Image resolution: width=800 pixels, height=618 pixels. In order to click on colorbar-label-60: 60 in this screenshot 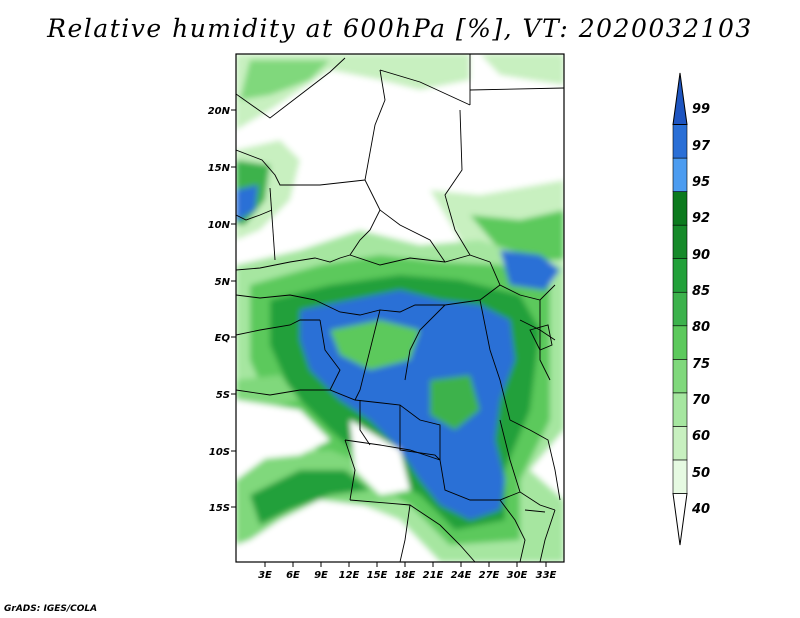, I will do `click(701, 436)`.